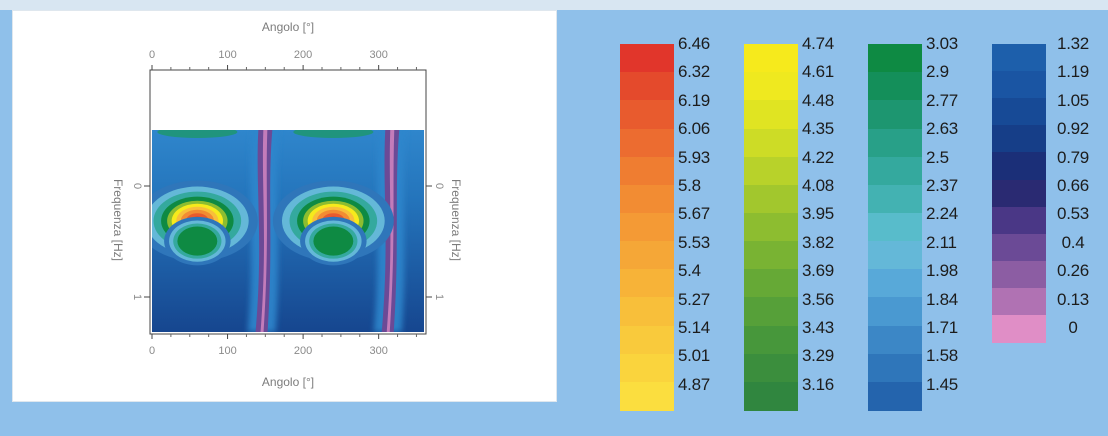 This screenshot has width=1108, height=436. I want to click on colorbar-label: 3.82, so click(818, 242).